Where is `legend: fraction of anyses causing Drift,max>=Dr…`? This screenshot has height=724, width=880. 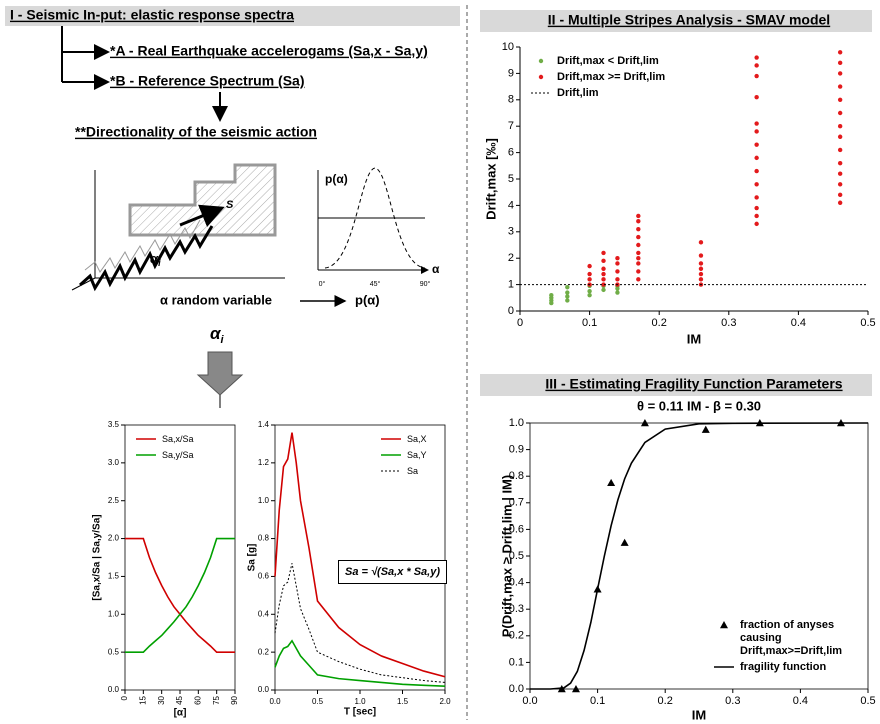 legend: fraction of anyses causing Drift,max>=Dr… is located at coordinates (788, 648).